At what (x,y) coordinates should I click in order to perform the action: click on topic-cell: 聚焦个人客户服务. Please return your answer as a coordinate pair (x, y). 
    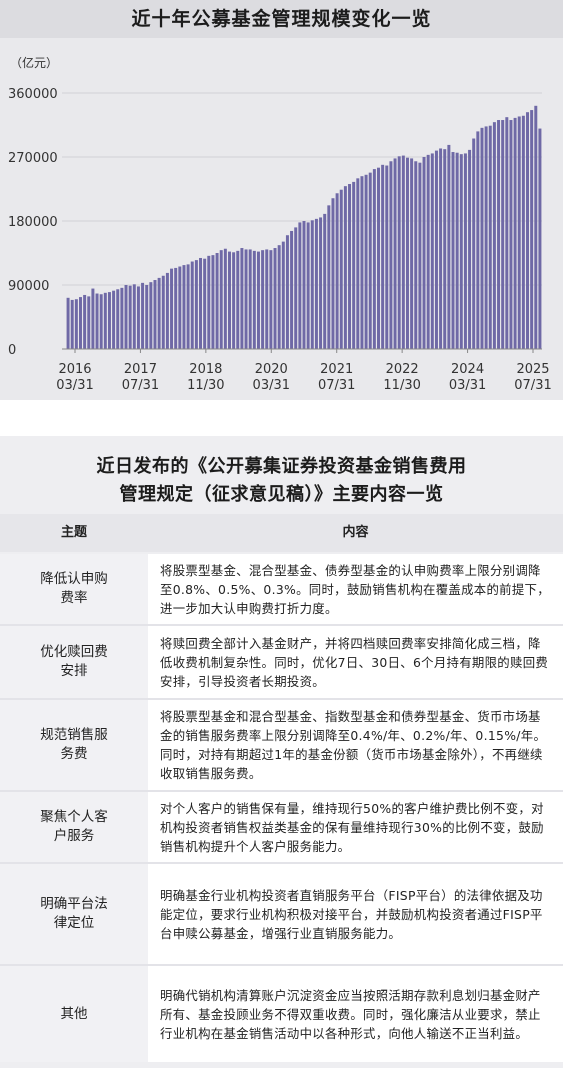
    Looking at the image, I should click on (74, 827).